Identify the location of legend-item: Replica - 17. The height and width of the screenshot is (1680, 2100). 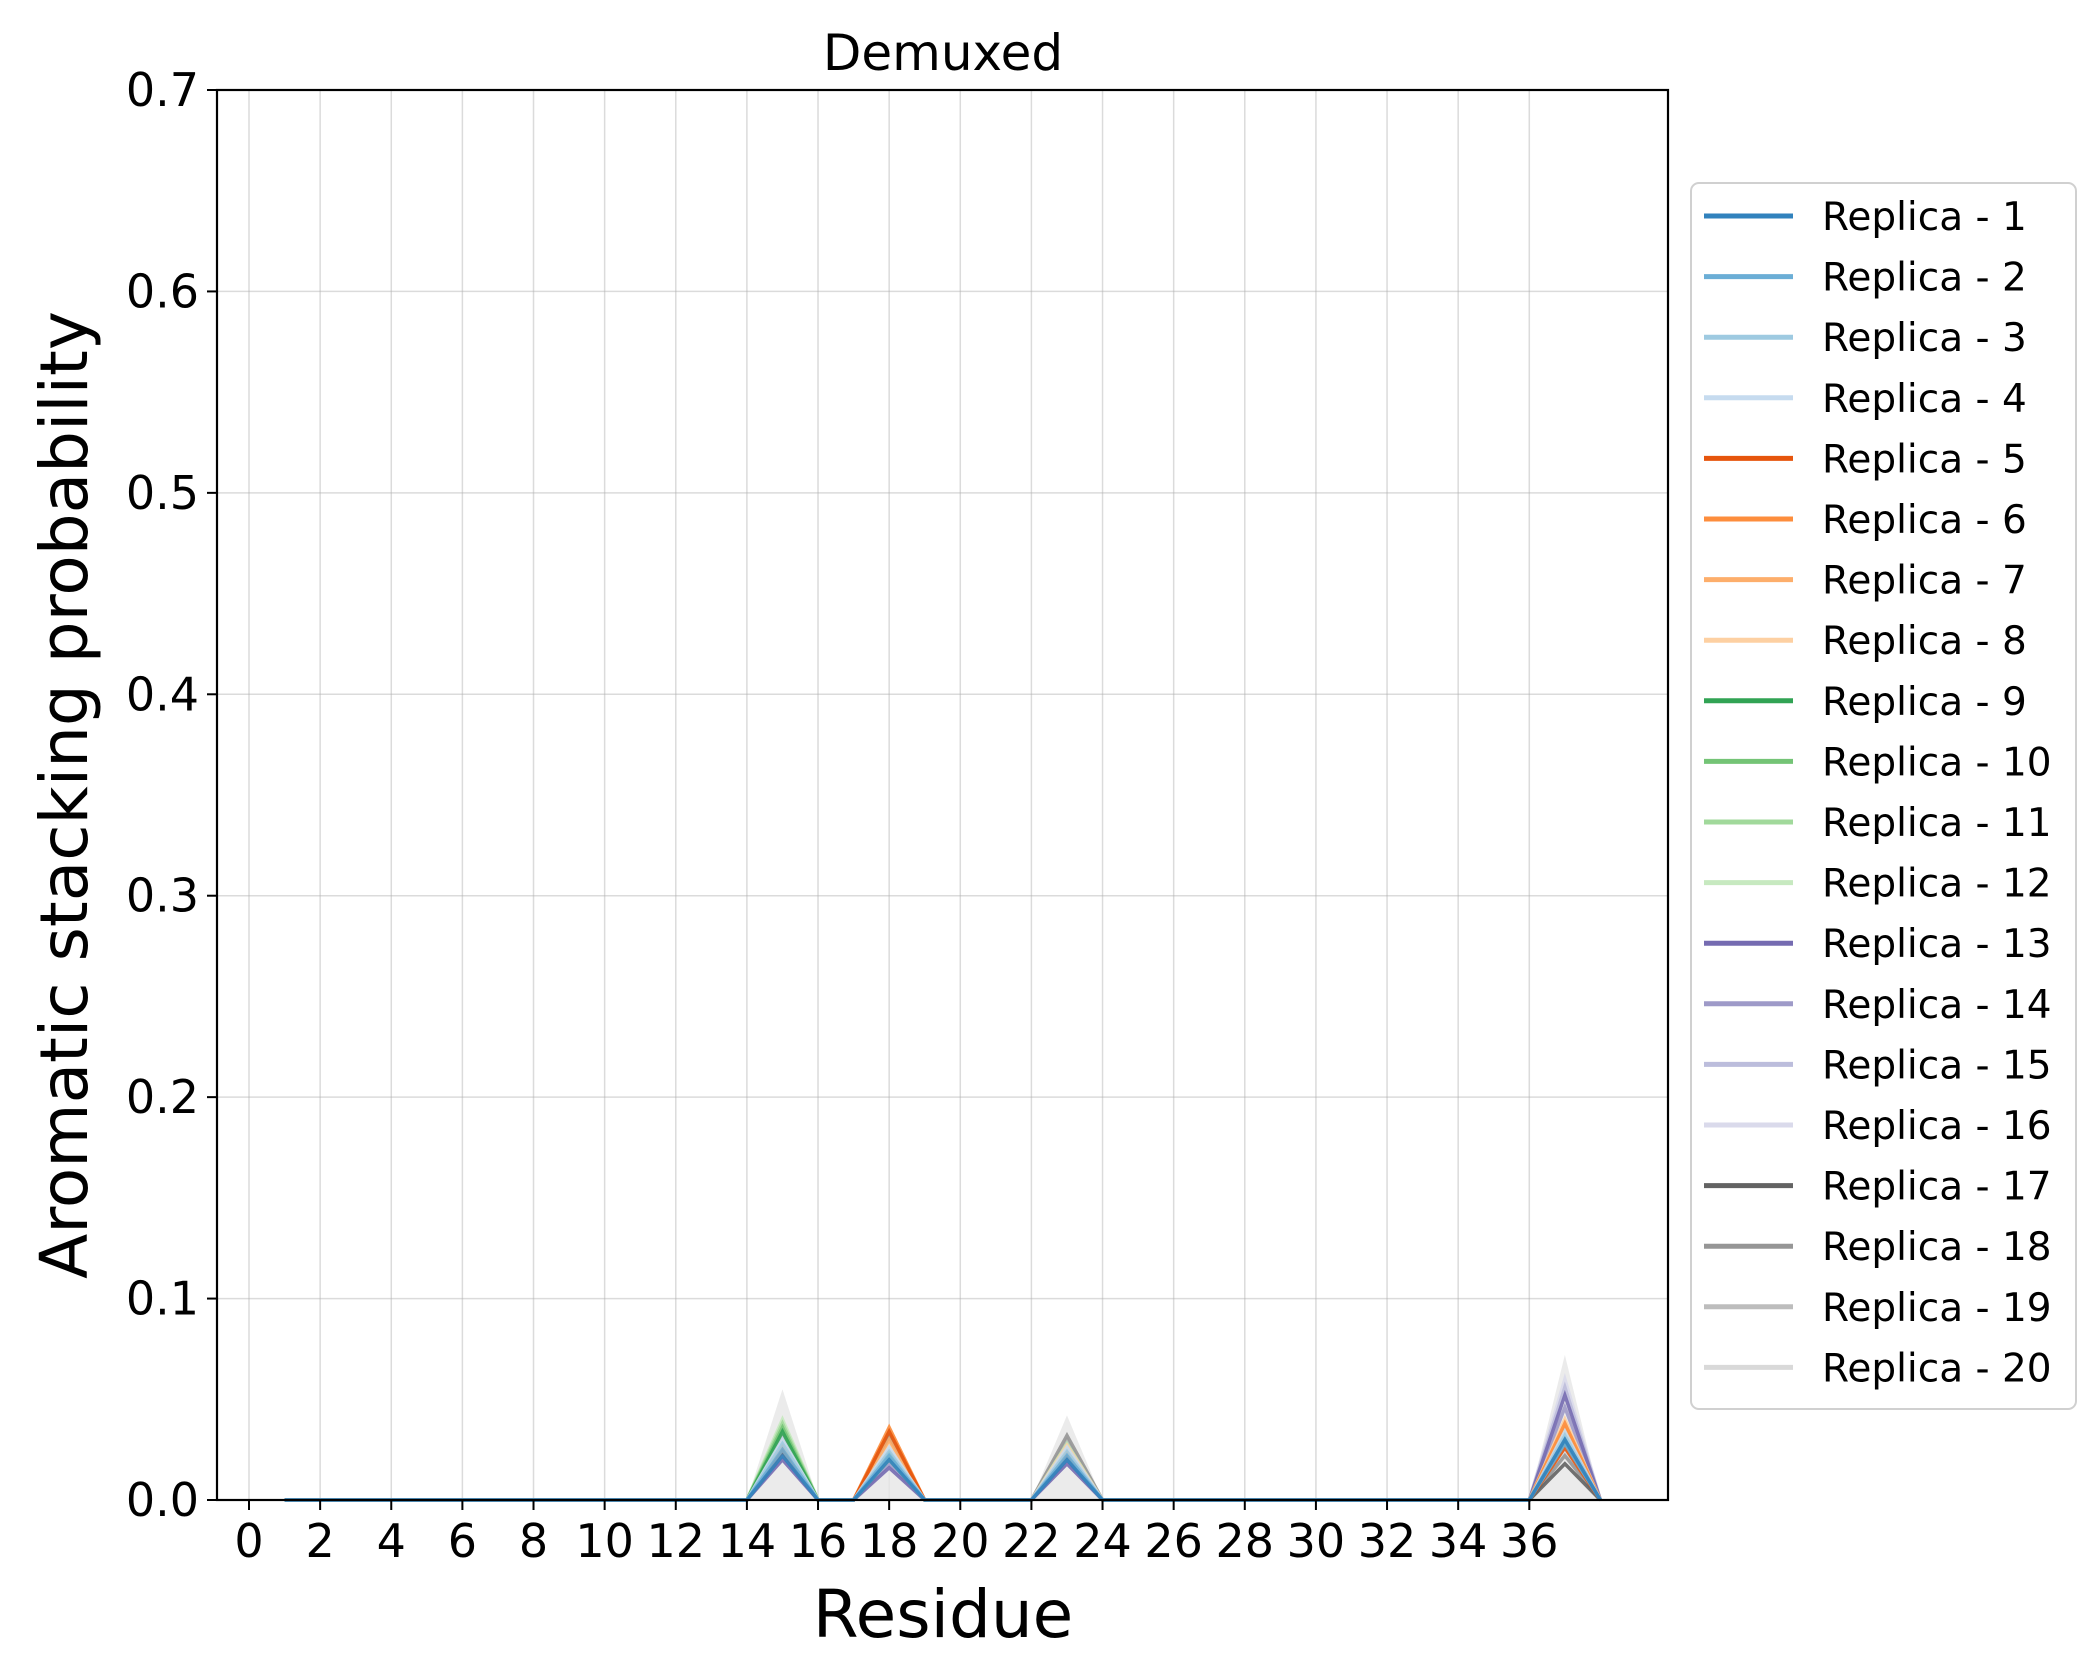
(1878, 1187).